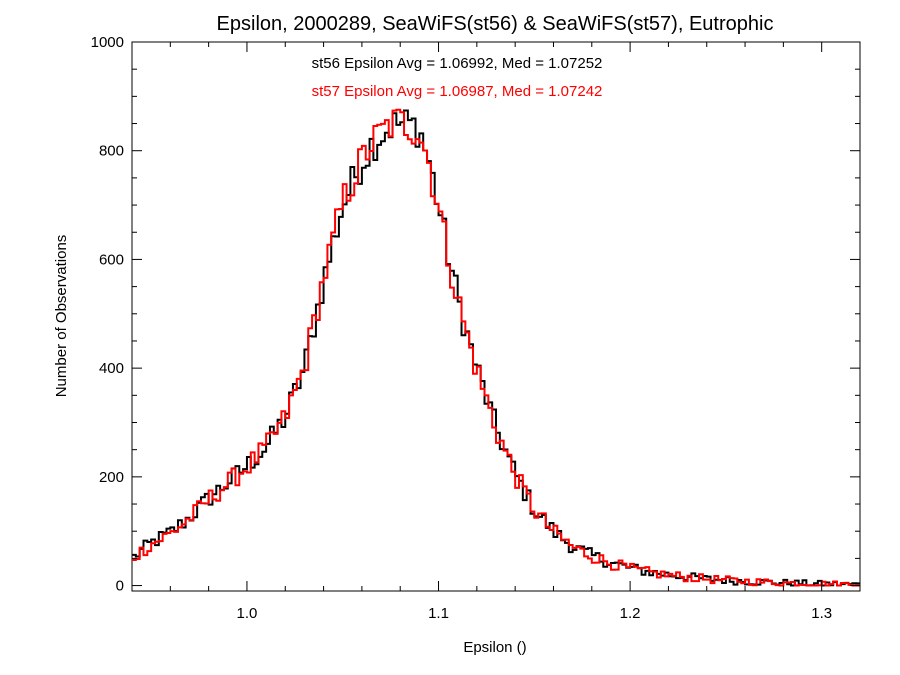 The image size is (900, 675). What do you see at coordinates (821, 613) in the screenshot?
I see `x-tick-label: 1.3` at bounding box center [821, 613].